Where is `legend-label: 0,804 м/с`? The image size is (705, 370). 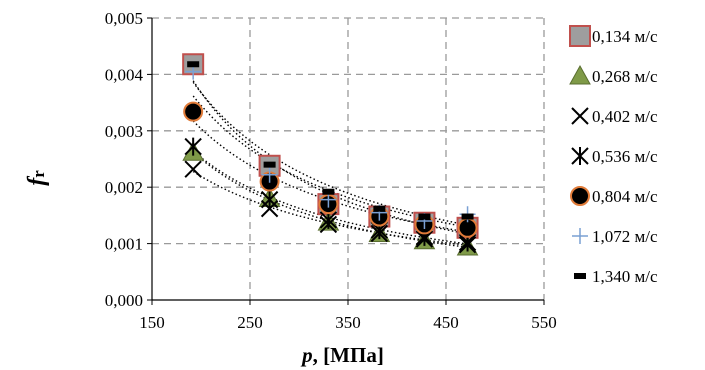 legend-label: 0,804 м/с is located at coordinates (625, 196).